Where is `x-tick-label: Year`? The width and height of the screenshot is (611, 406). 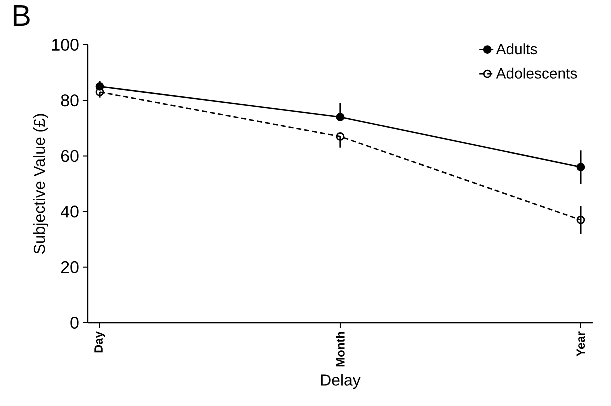
x-tick-label: Year is located at coordinates (581, 344).